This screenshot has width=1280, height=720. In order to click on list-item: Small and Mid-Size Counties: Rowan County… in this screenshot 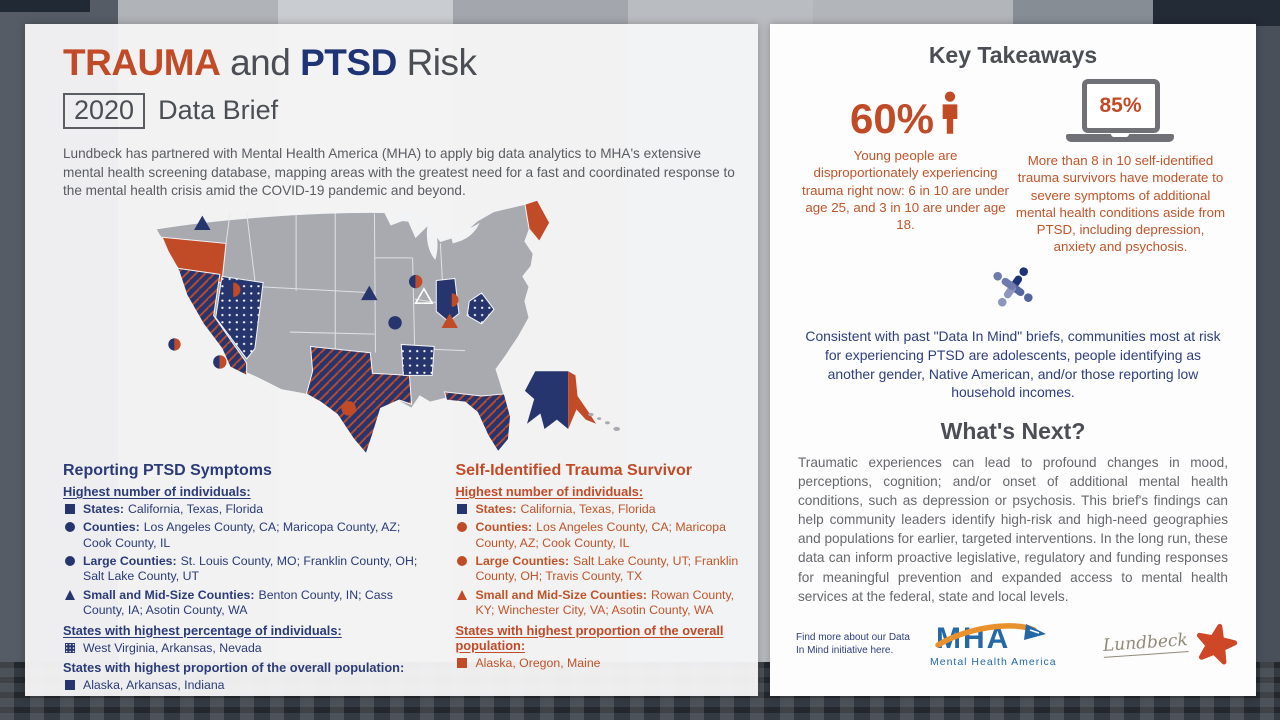, I will do `click(599, 603)`.